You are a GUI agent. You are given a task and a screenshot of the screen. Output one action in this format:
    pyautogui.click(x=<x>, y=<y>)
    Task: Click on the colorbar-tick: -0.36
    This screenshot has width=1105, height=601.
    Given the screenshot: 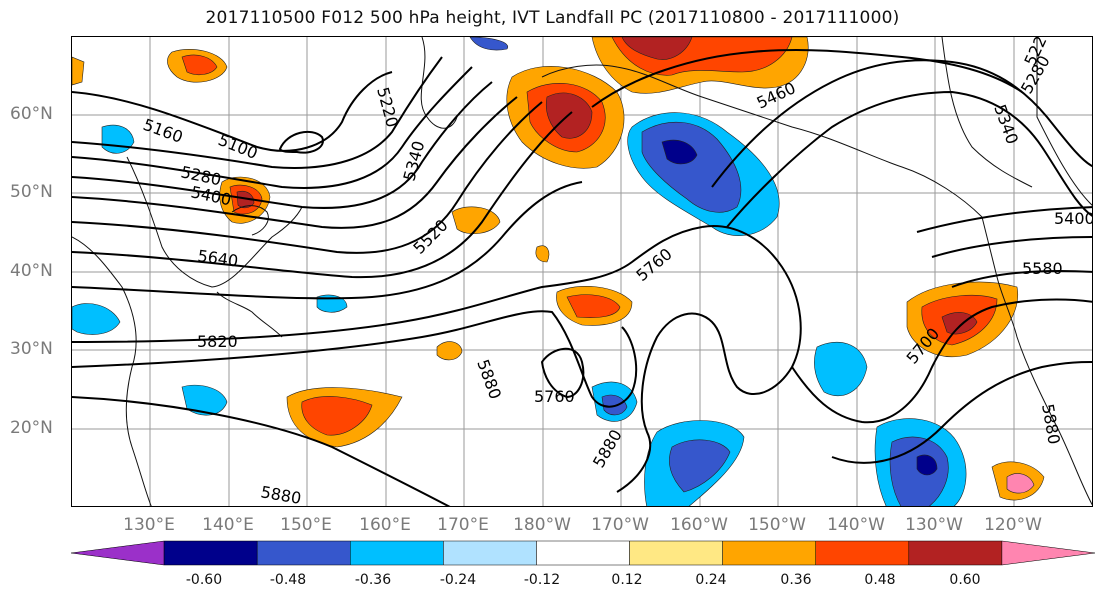 What is the action you would take?
    pyautogui.click(x=373, y=580)
    